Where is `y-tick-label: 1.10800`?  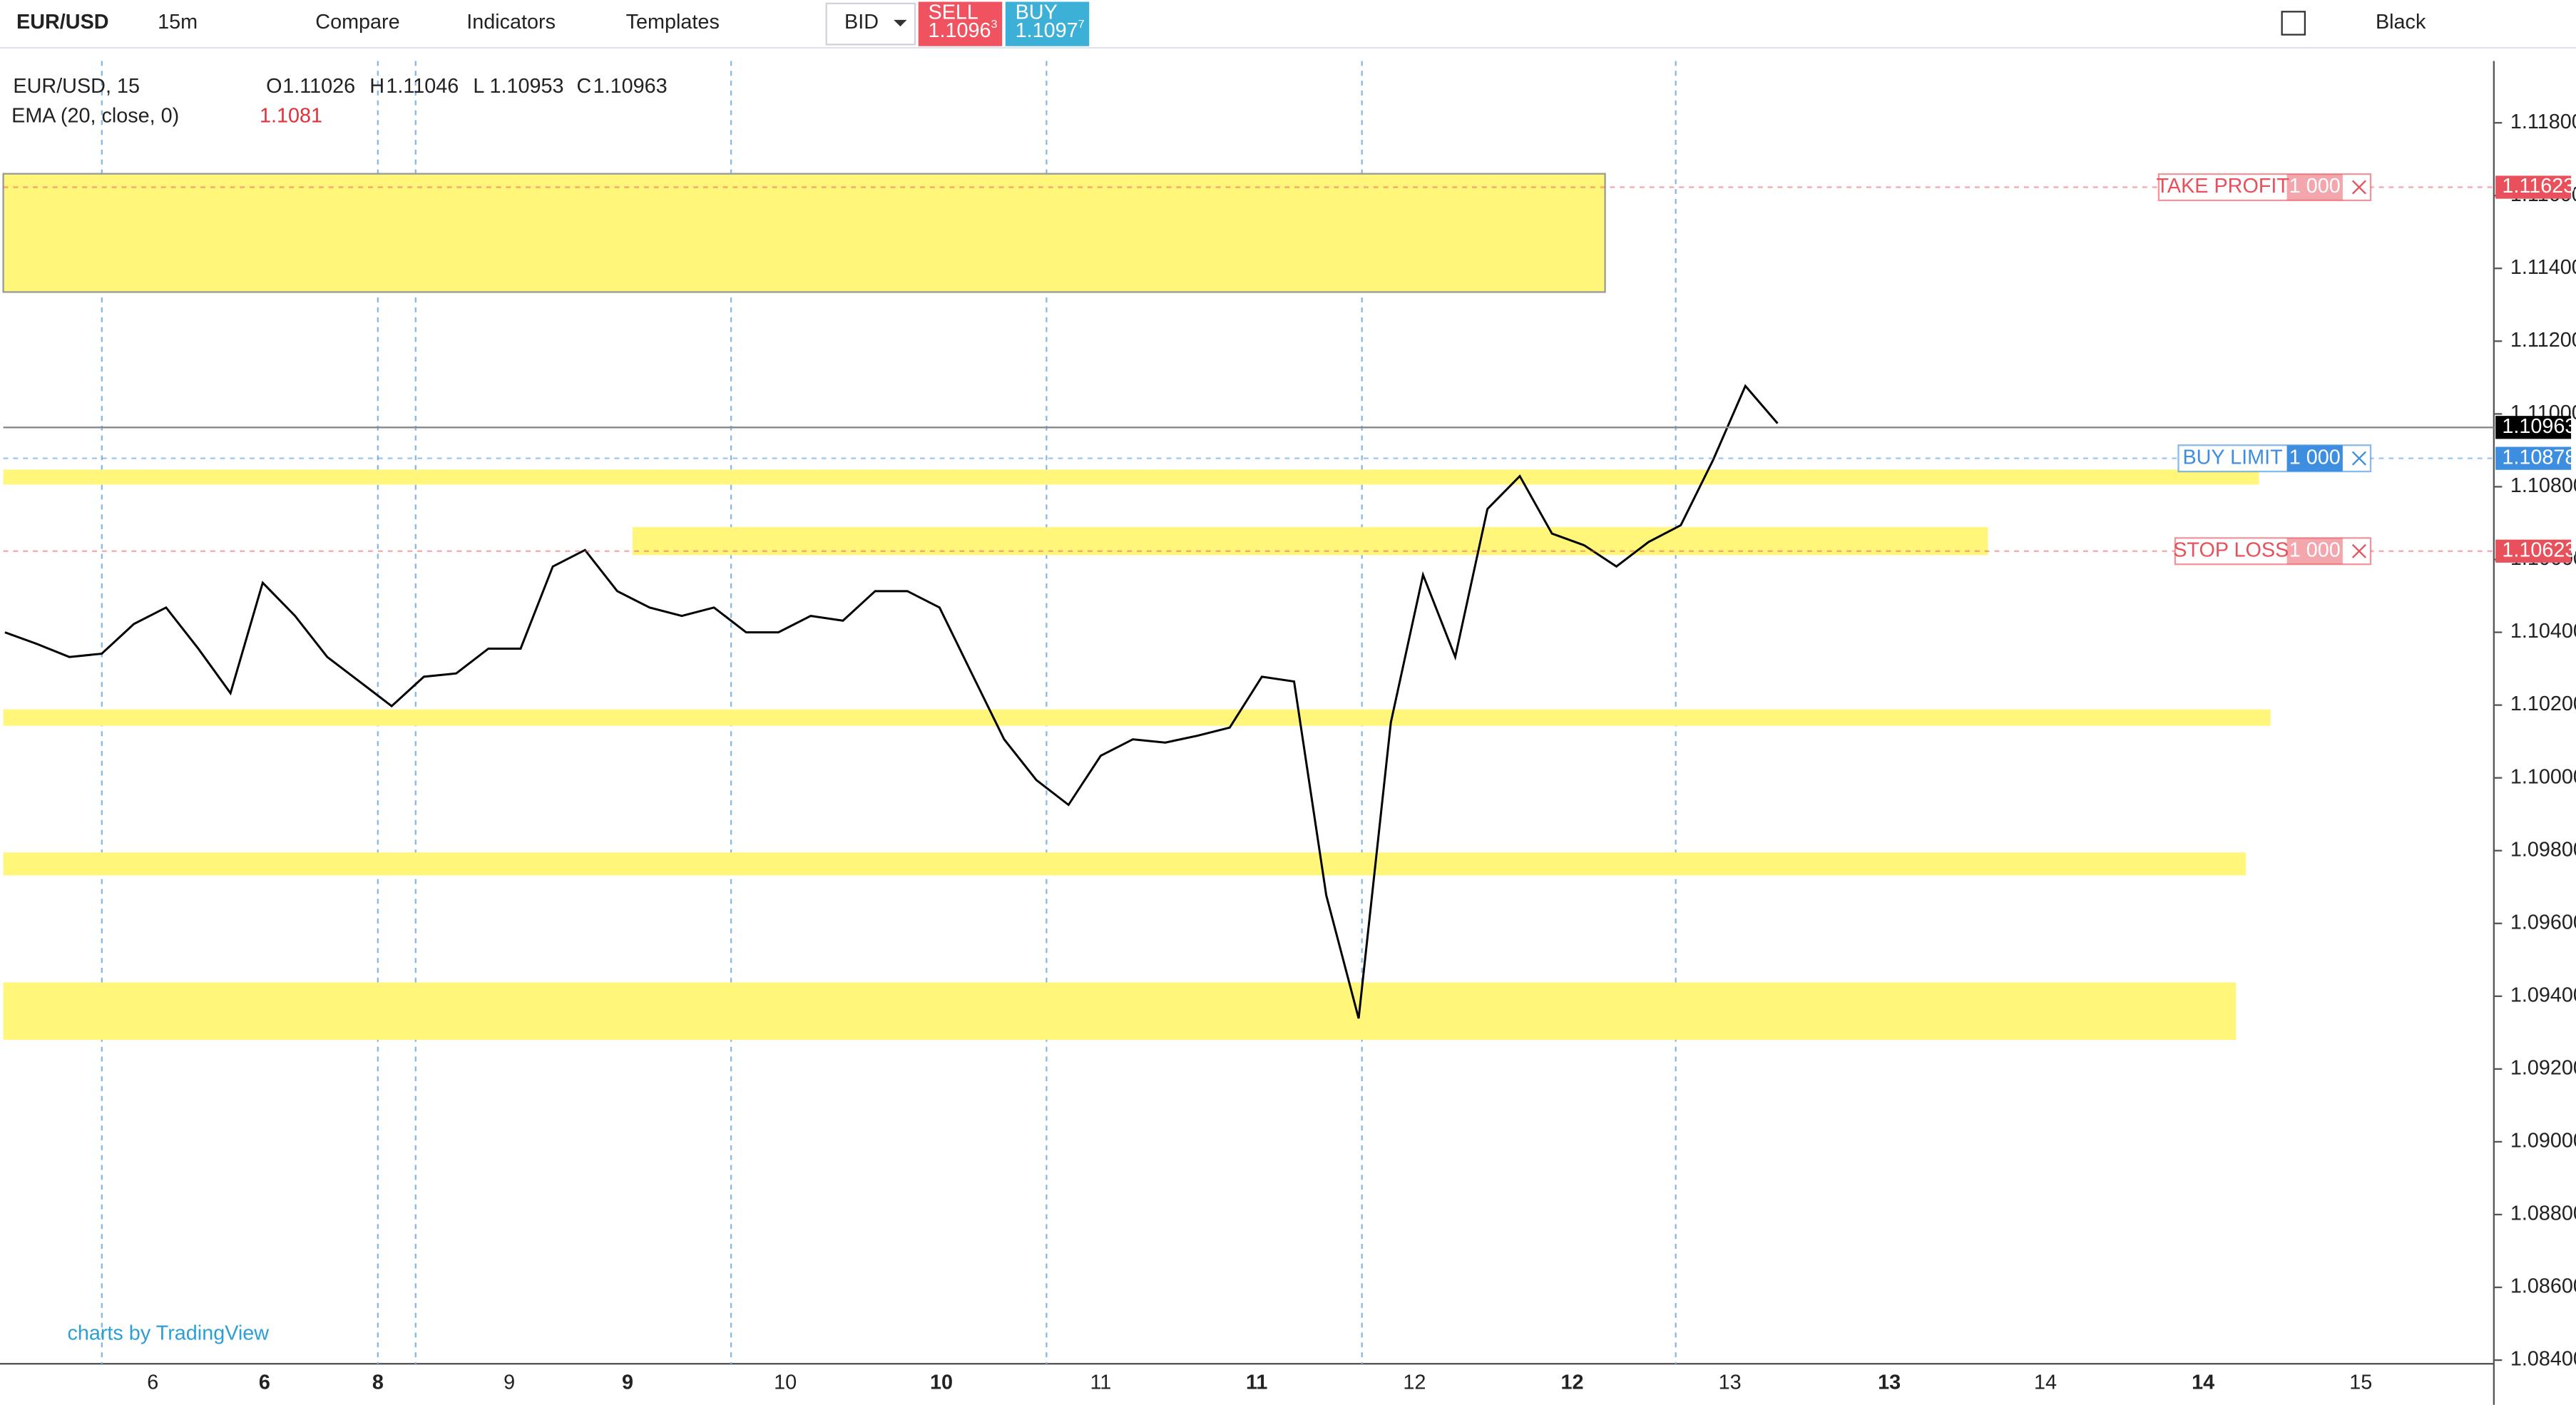
y-tick-label: 1.10800 is located at coordinates (2543, 485).